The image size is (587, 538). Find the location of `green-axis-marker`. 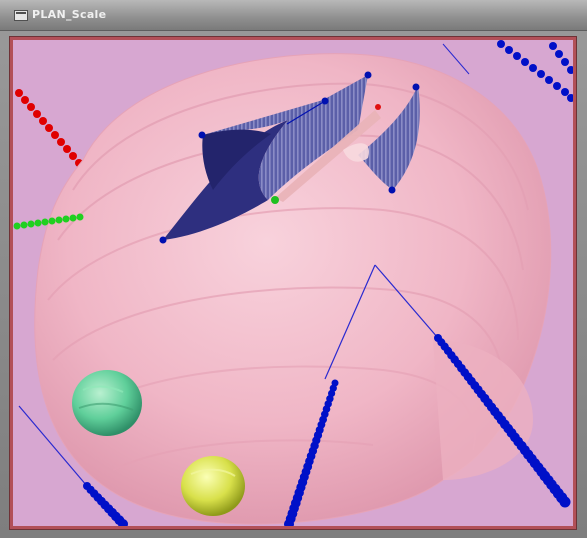

green-axis-marker is located at coordinates (48, 221).